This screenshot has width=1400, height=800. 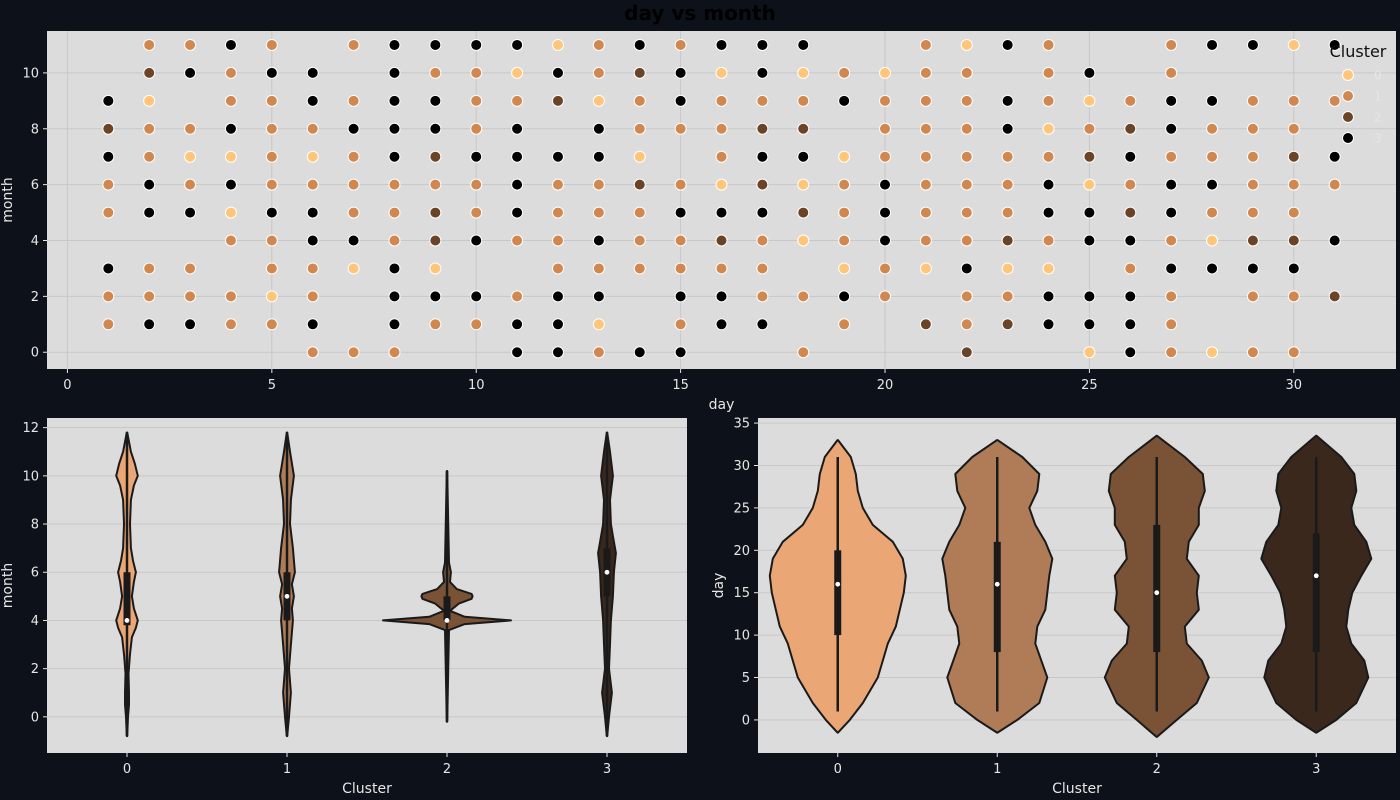 I want to click on x-tick-label: 20, so click(x=885, y=385).